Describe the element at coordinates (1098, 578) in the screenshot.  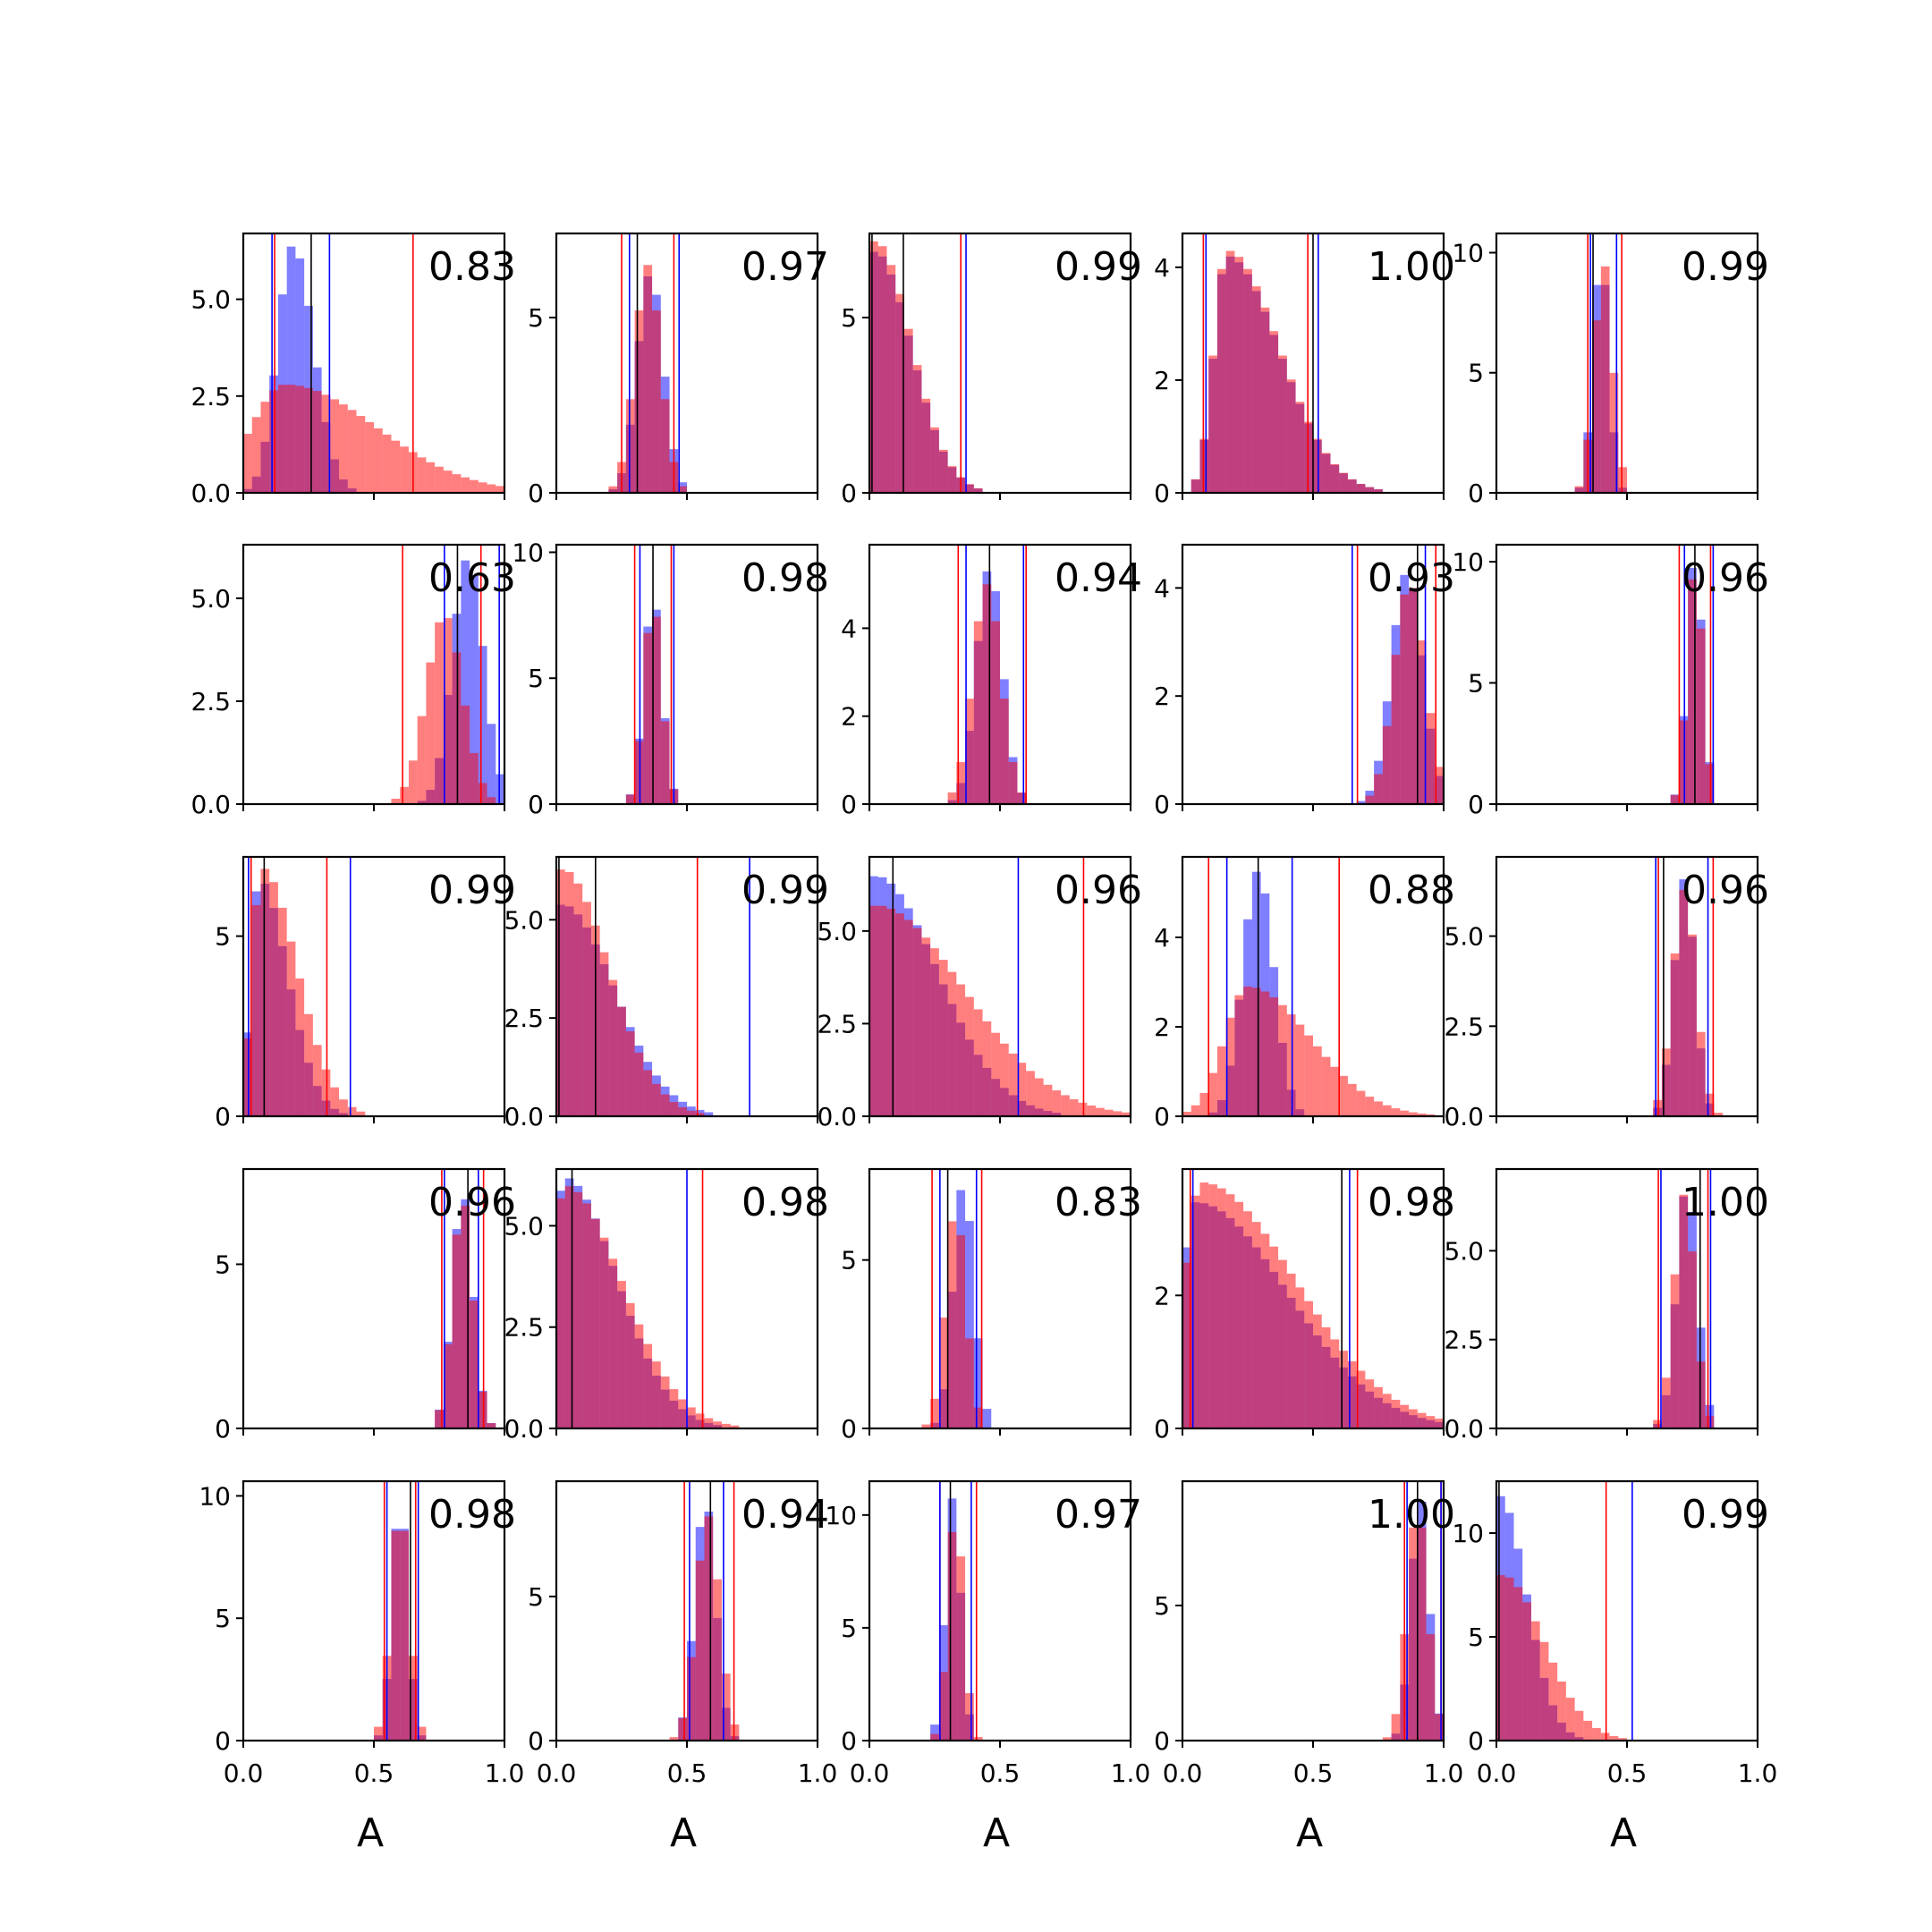
I see `score-label: 0.94` at that location.